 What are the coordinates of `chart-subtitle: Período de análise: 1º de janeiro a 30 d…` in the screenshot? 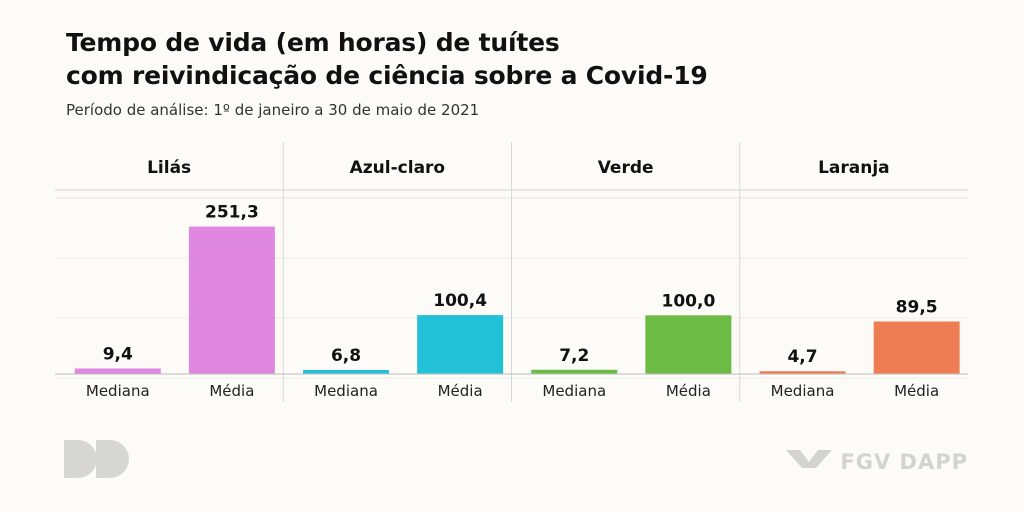 It's located at (273, 110).